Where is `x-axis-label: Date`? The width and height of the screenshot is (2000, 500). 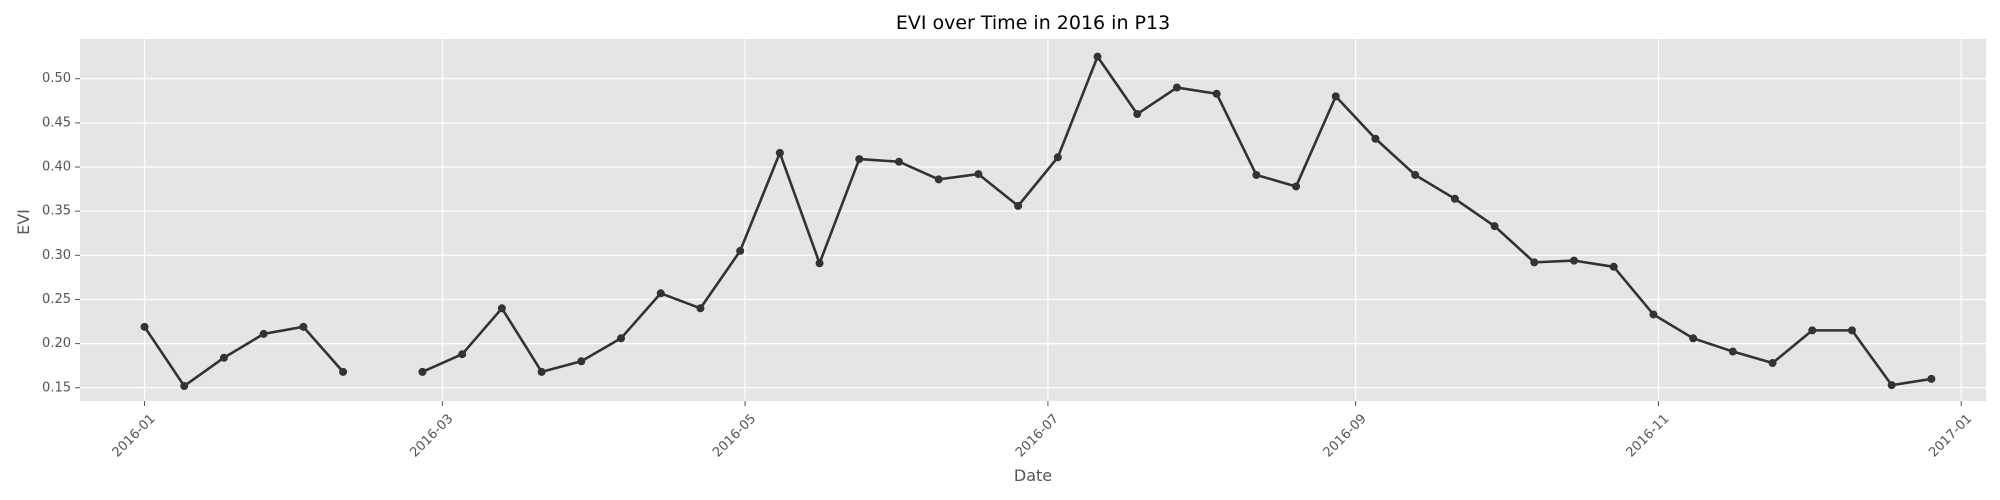
x-axis-label: Date is located at coordinates (1033, 475).